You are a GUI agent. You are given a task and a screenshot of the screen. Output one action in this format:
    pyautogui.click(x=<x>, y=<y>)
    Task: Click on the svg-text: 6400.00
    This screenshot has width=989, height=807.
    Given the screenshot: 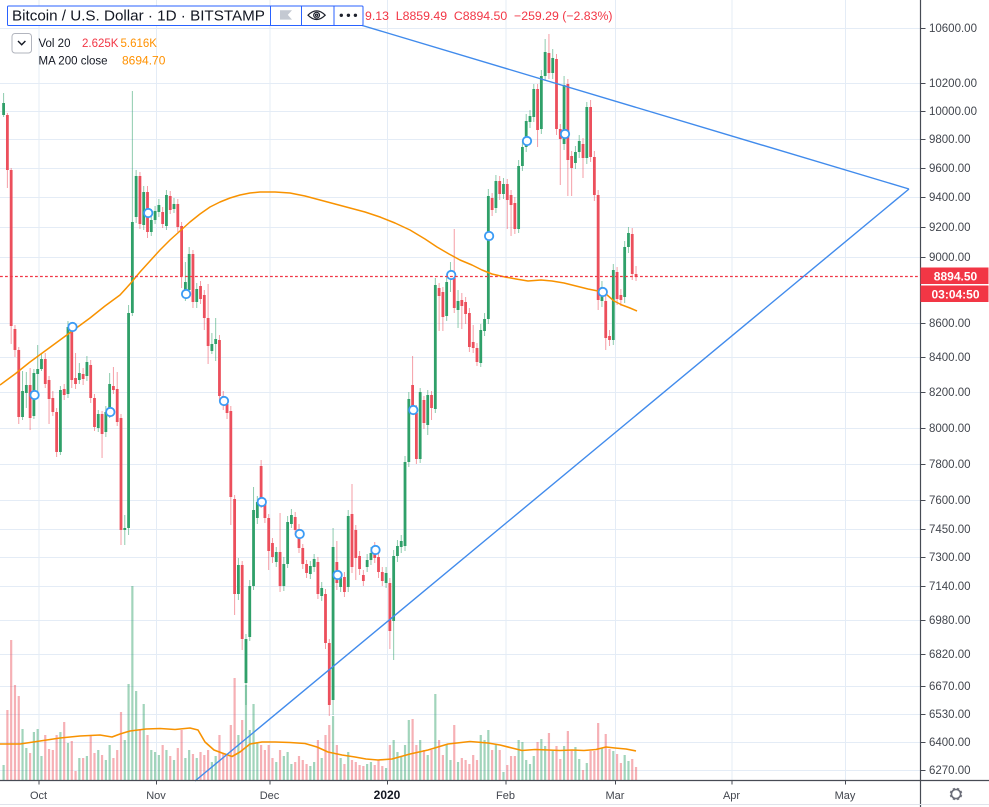 What is the action you would take?
    pyautogui.click(x=950, y=743)
    